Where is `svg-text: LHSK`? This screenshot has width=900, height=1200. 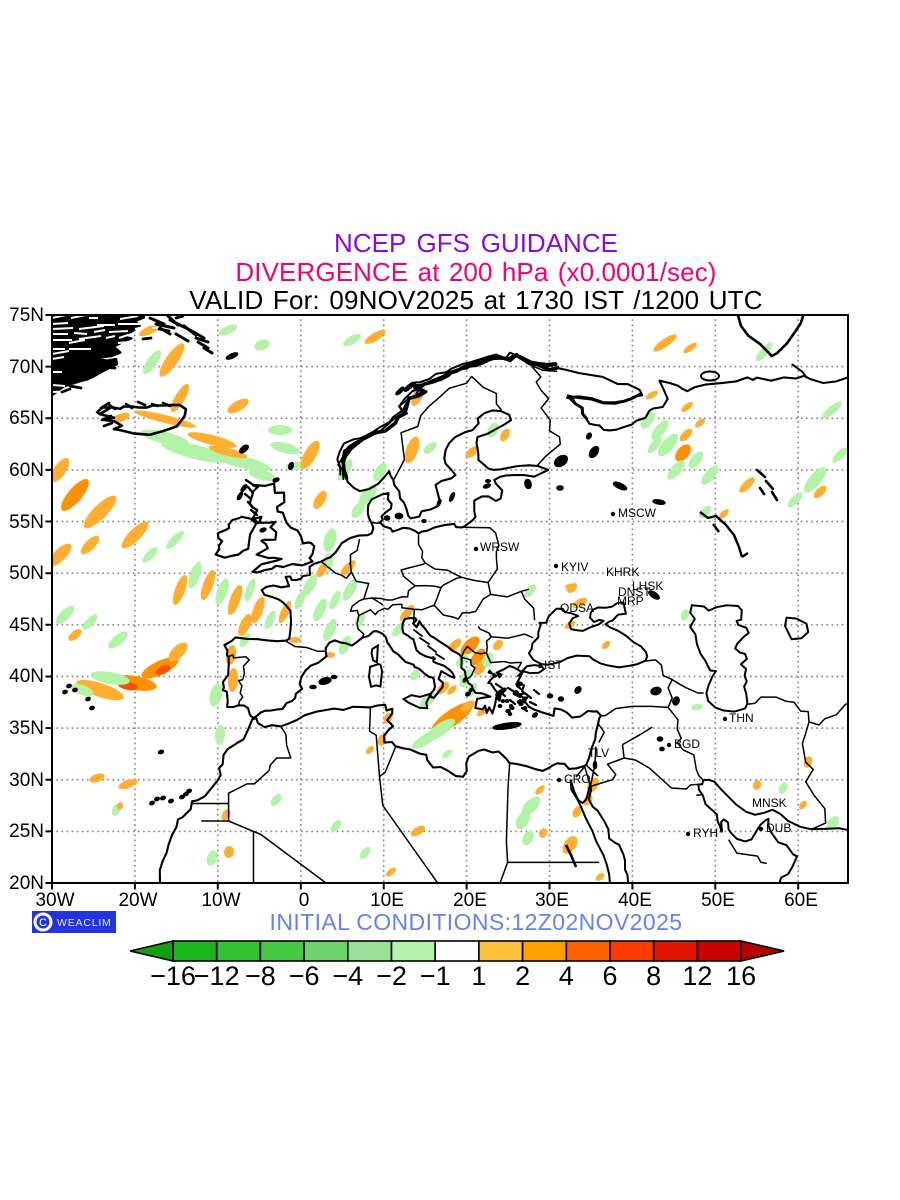
svg-text: LHSK is located at coordinates (647, 586).